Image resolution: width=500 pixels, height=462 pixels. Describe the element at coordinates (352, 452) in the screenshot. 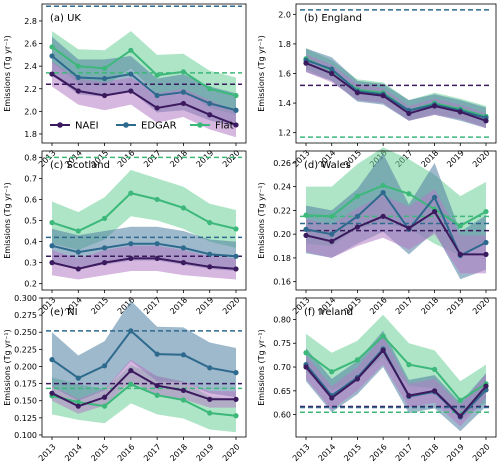

I see `x-tick-label: 2015` at that location.